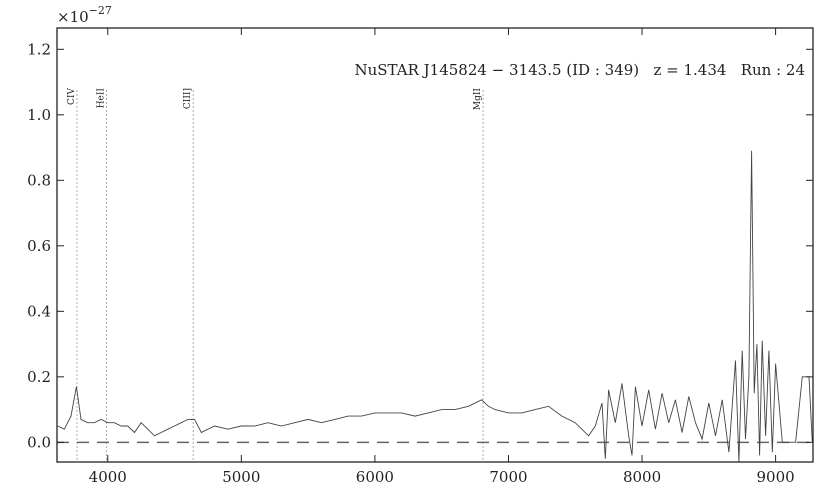 The image size is (830, 498). Describe the element at coordinates (108, 477) in the screenshot. I see `x-tick-label: 4000` at that location.